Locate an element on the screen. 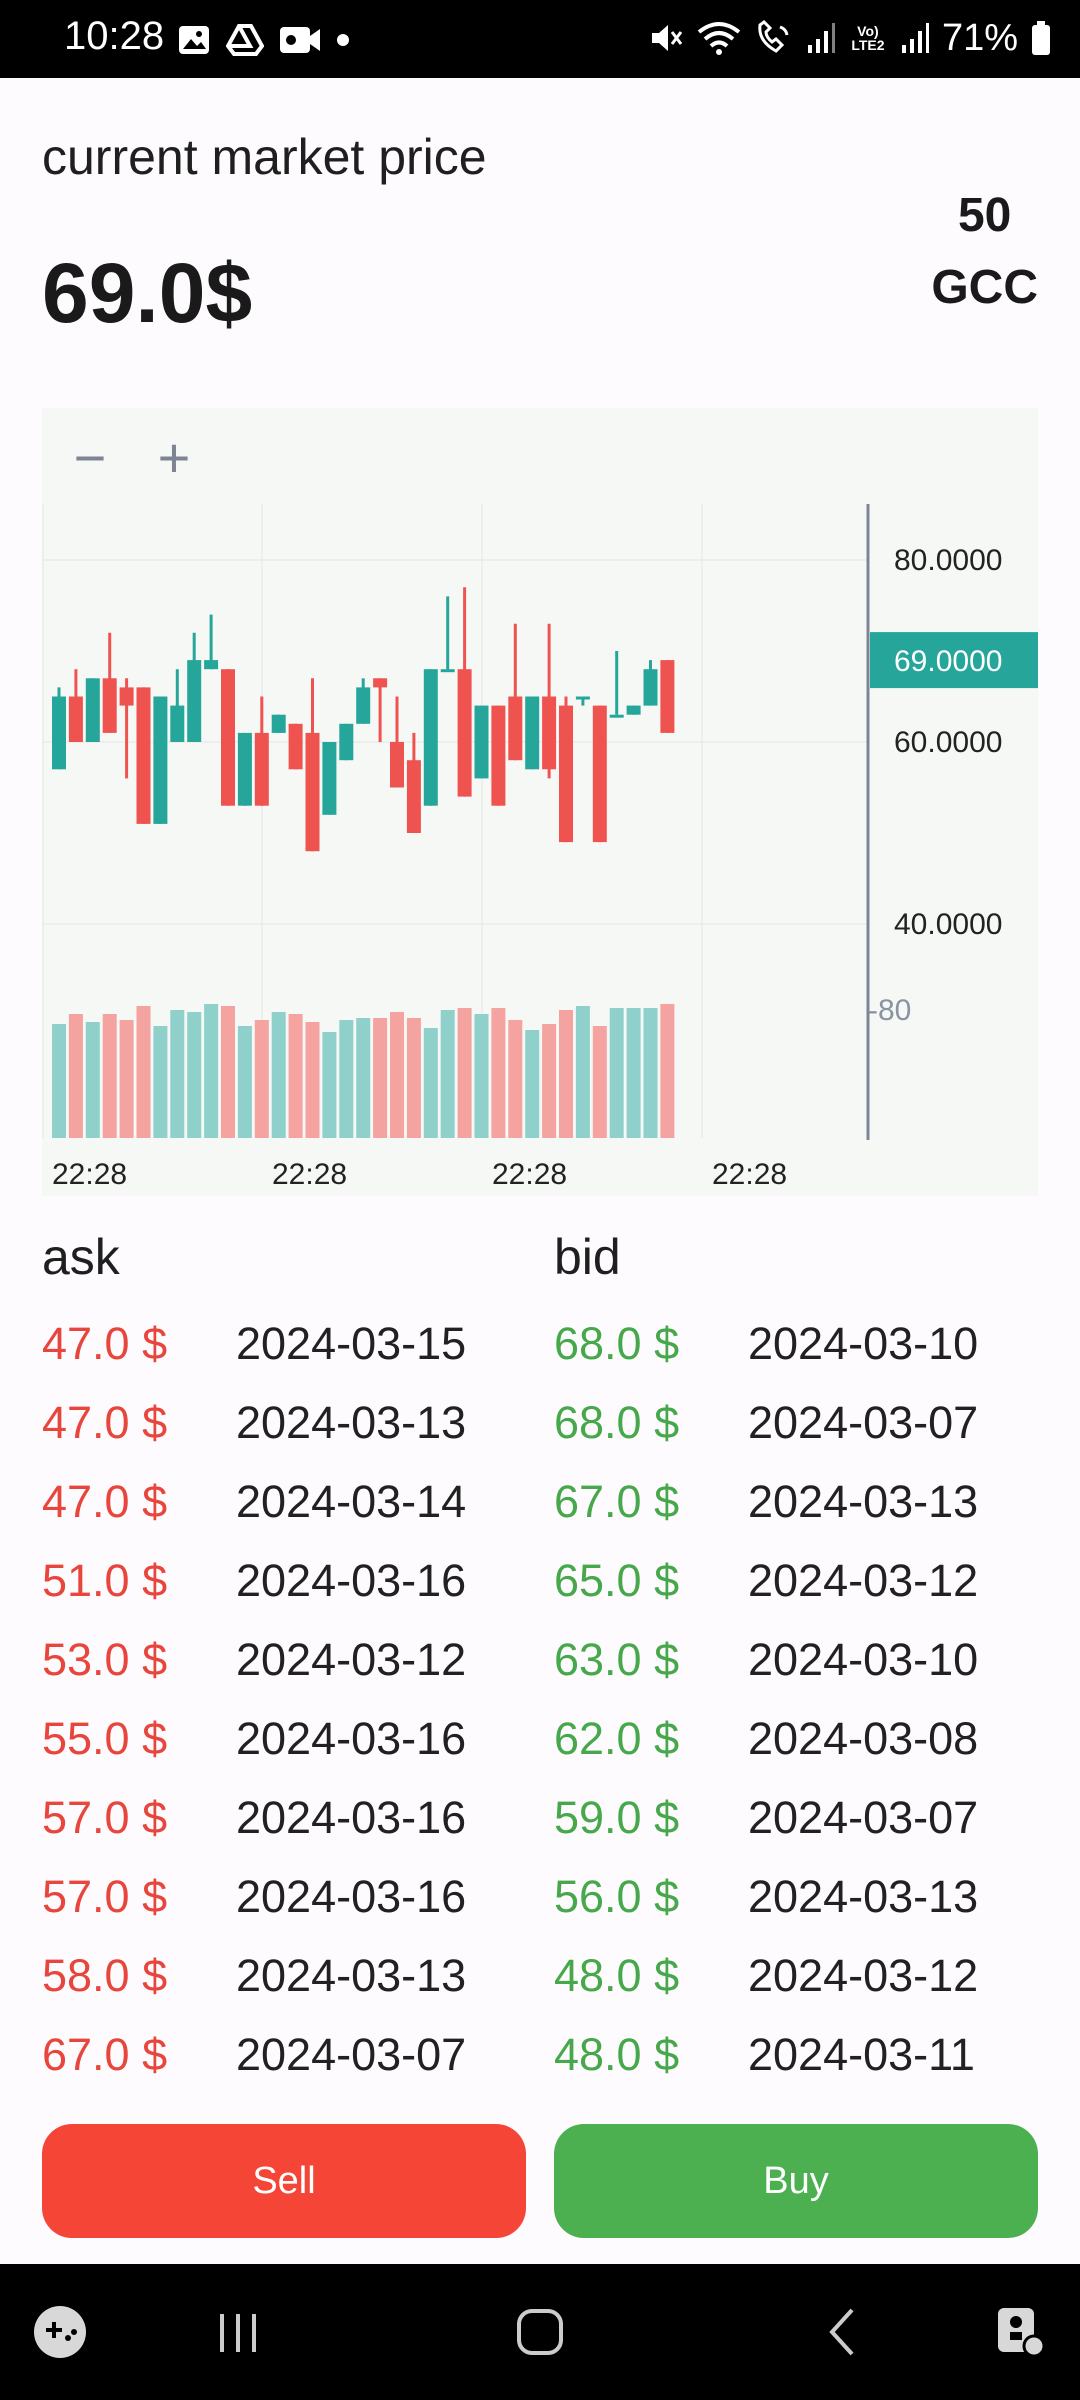  market-price-value: 69.0$ is located at coordinates (147, 293).